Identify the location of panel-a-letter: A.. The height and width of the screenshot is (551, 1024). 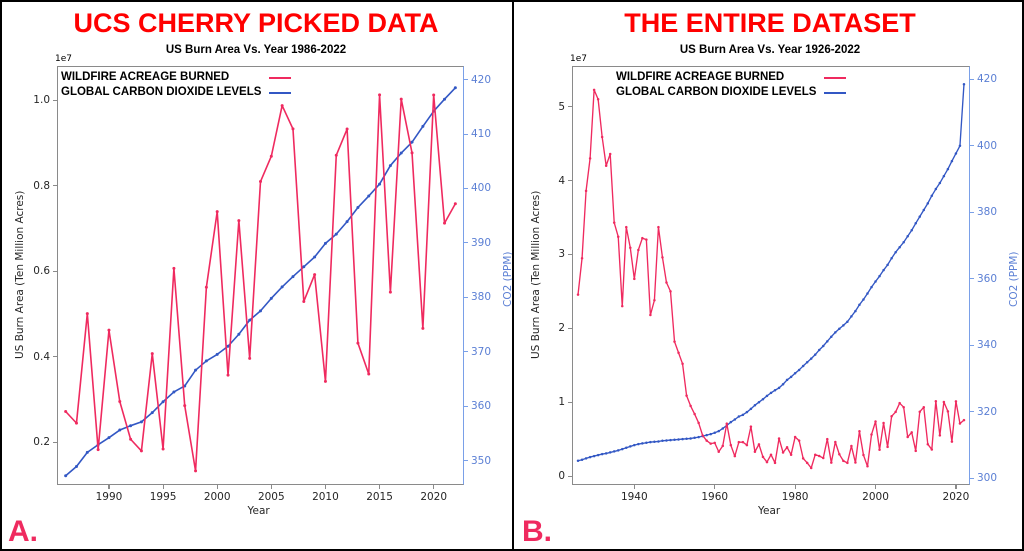
(23, 531).